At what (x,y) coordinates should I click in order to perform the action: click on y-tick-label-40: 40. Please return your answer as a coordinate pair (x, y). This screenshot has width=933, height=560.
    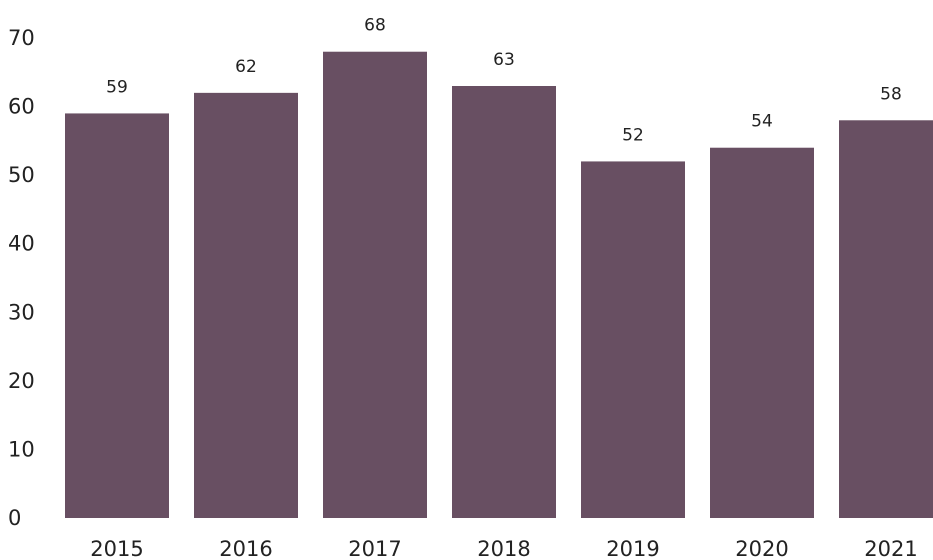
    Looking at the image, I should click on (21, 244).